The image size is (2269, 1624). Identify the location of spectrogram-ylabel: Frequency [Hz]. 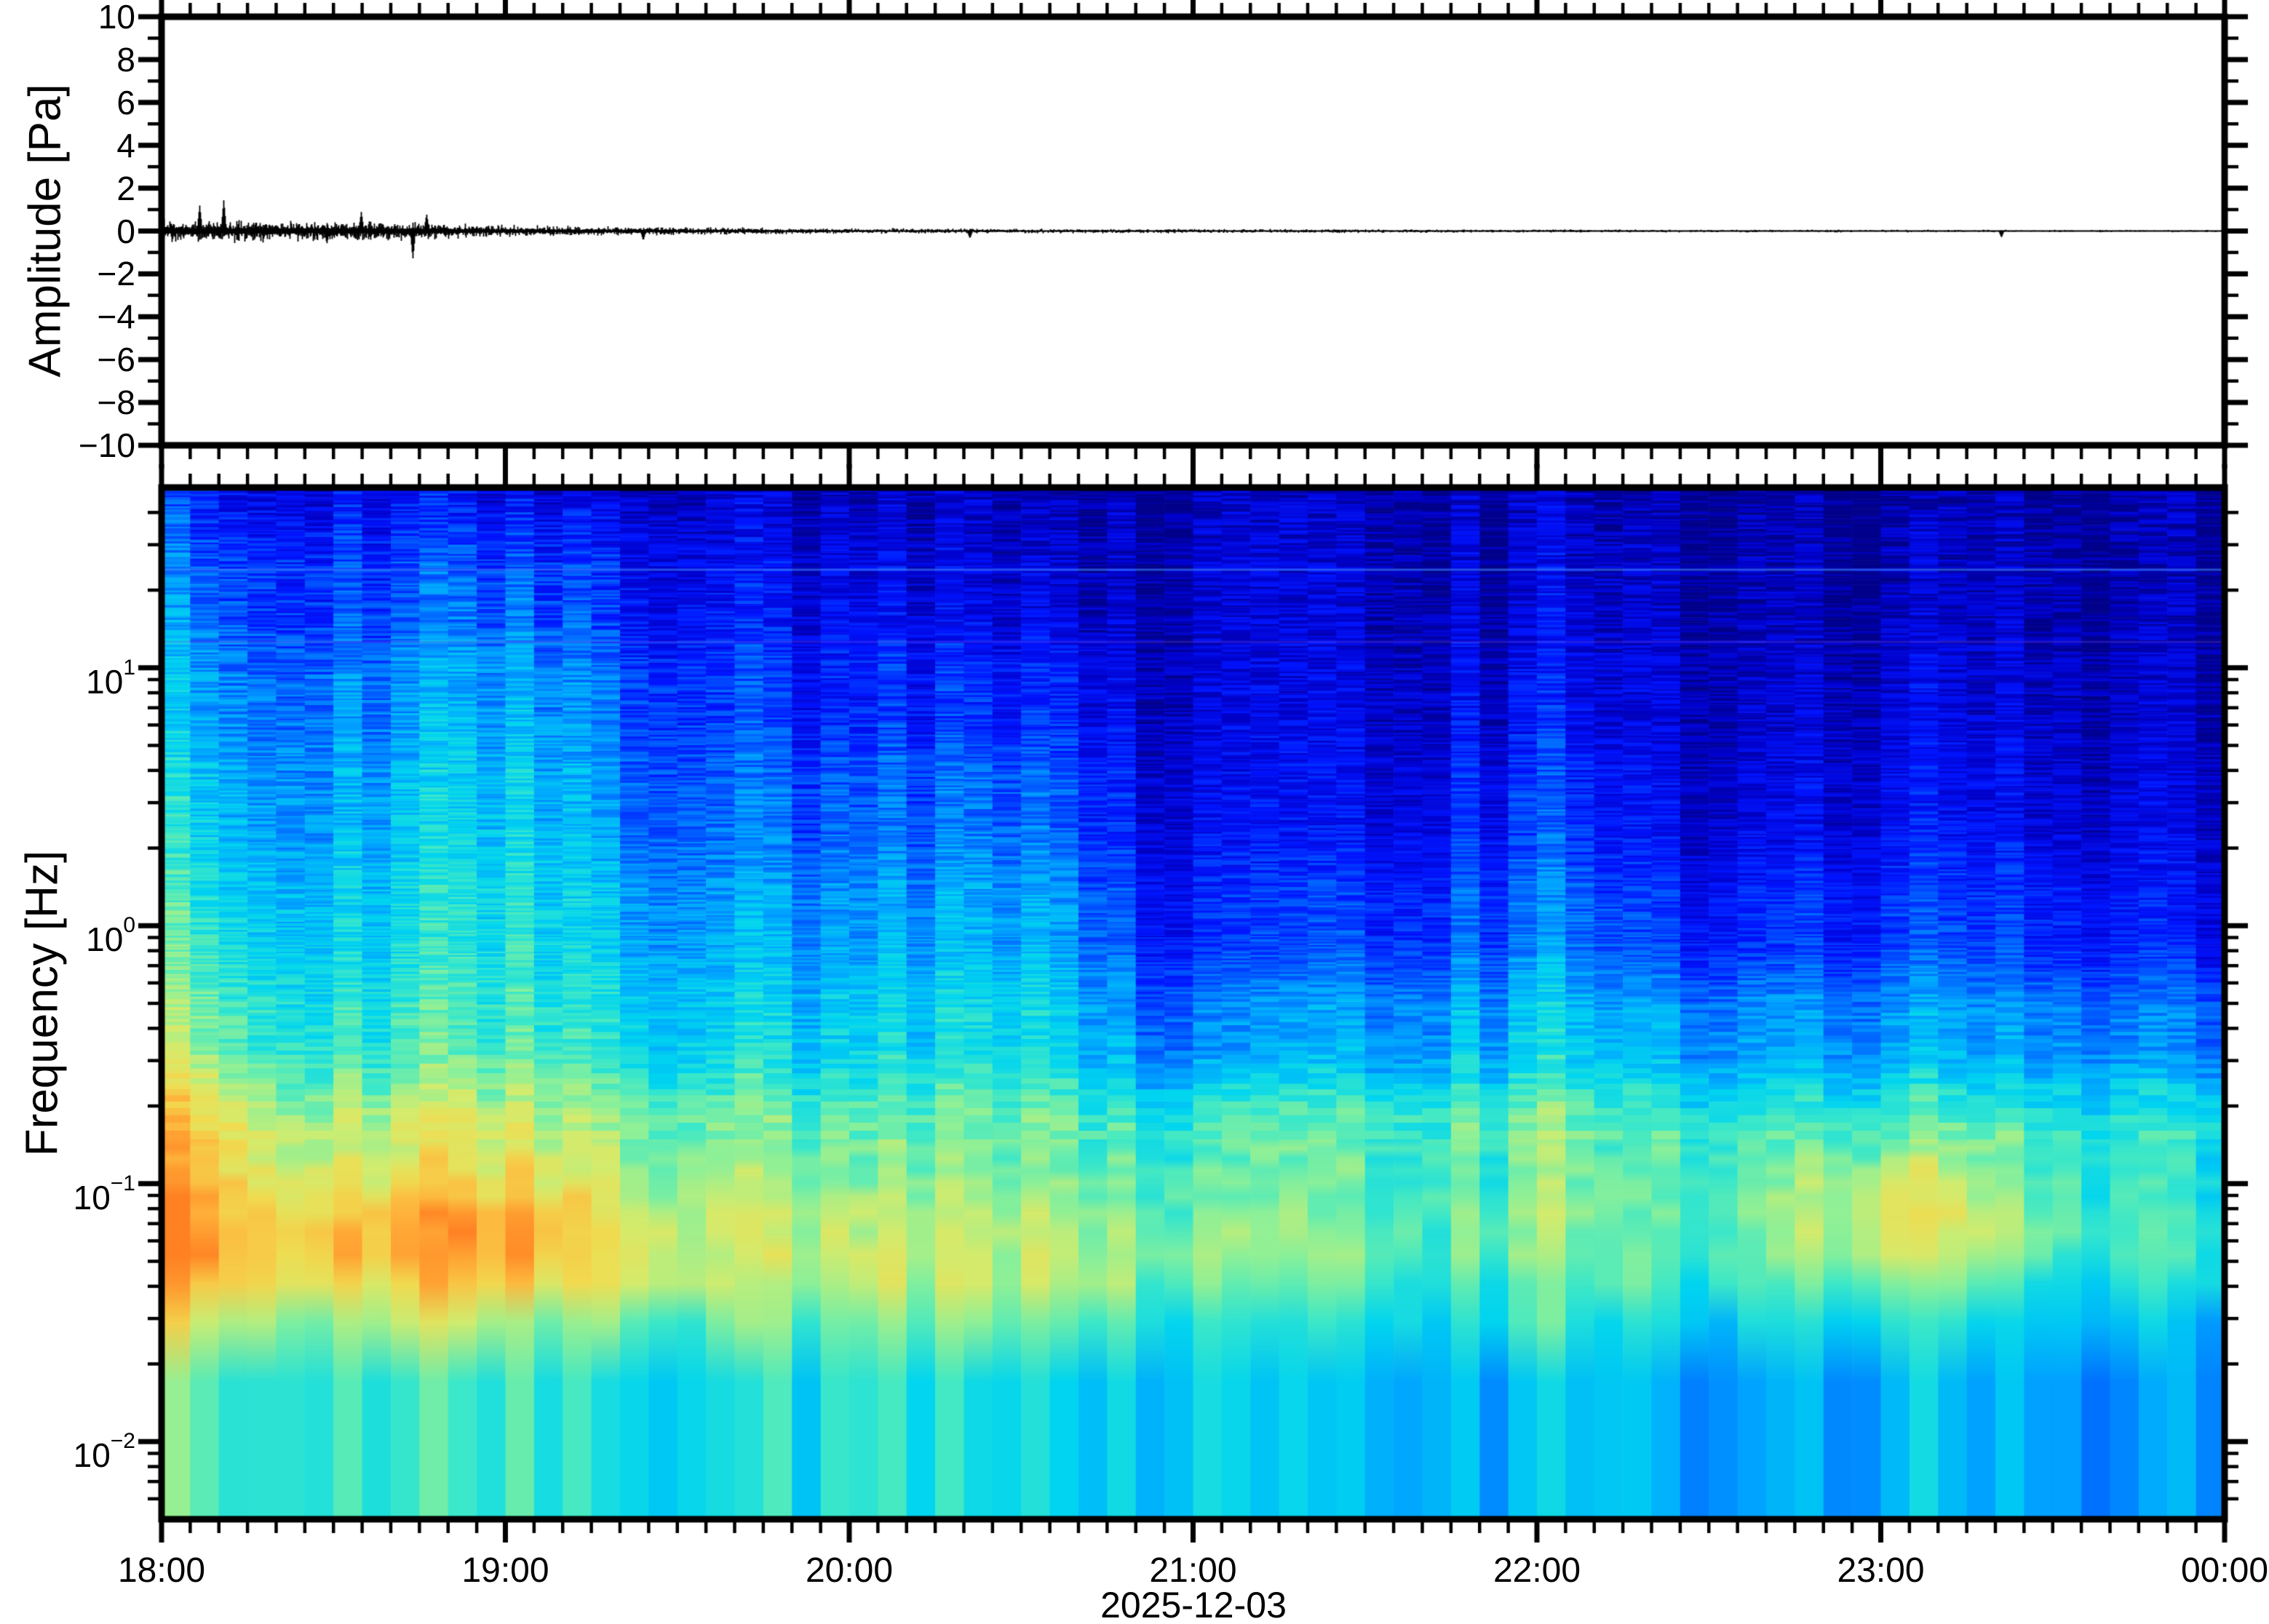
(43, 1003).